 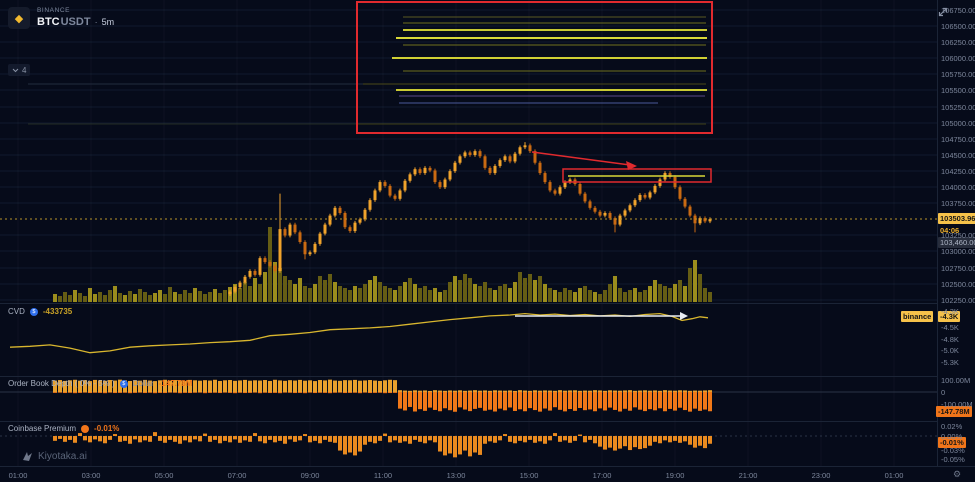 I want to click on time-tick-label: 11:00, so click(x=383, y=475).